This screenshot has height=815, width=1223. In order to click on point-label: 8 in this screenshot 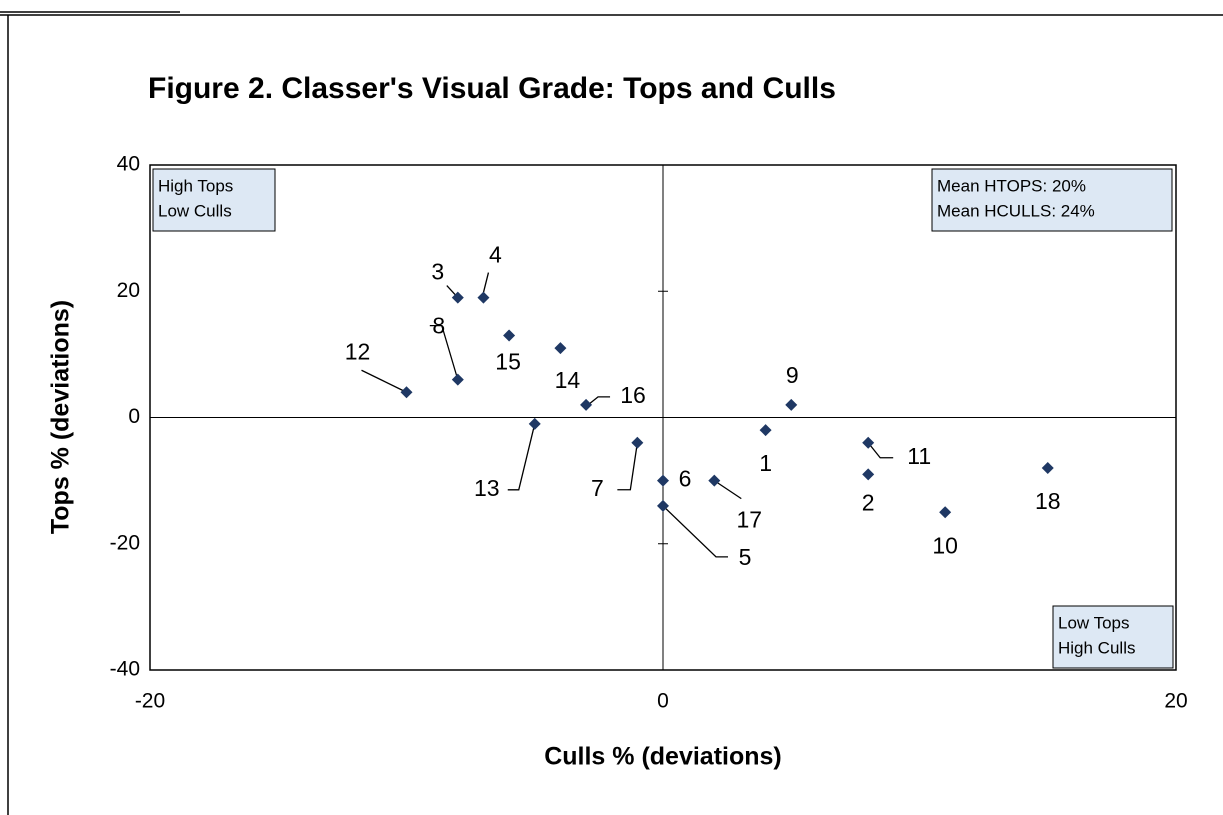, I will do `click(438, 326)`.